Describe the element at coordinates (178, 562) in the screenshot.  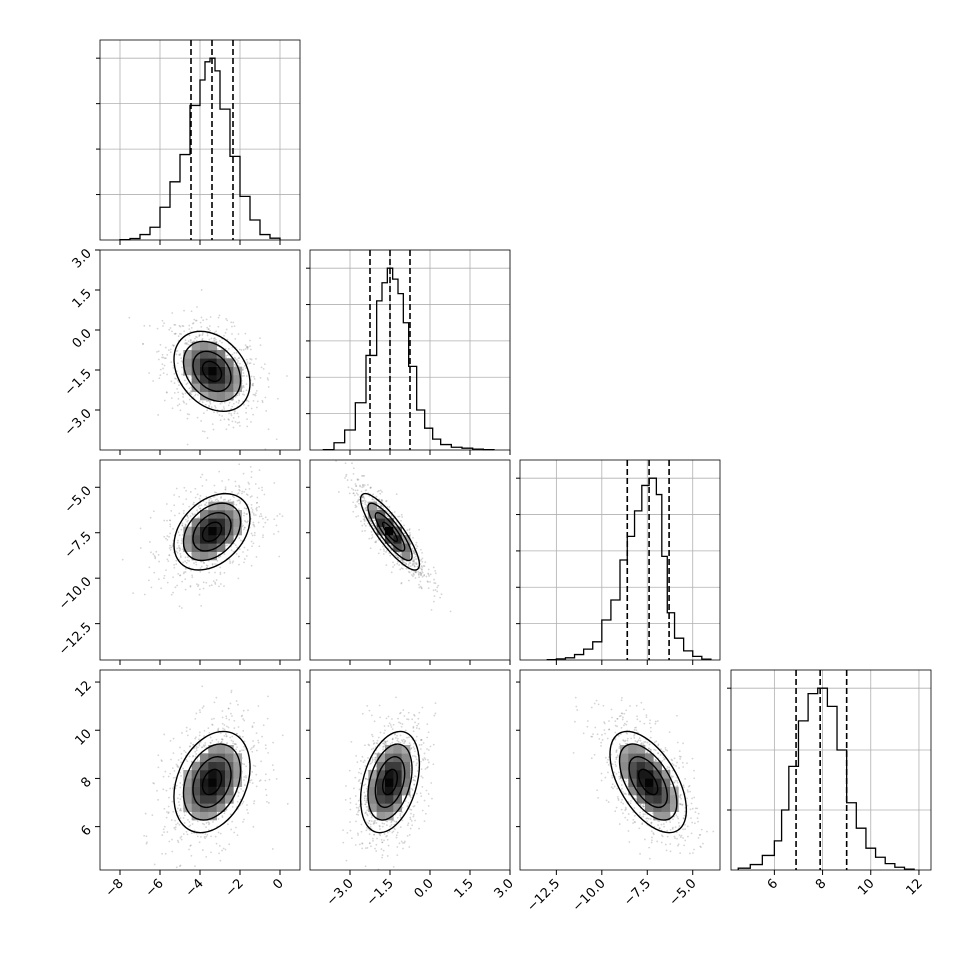
I see `density-panel: −12.5−10.0−7.5−5.0` at that location.